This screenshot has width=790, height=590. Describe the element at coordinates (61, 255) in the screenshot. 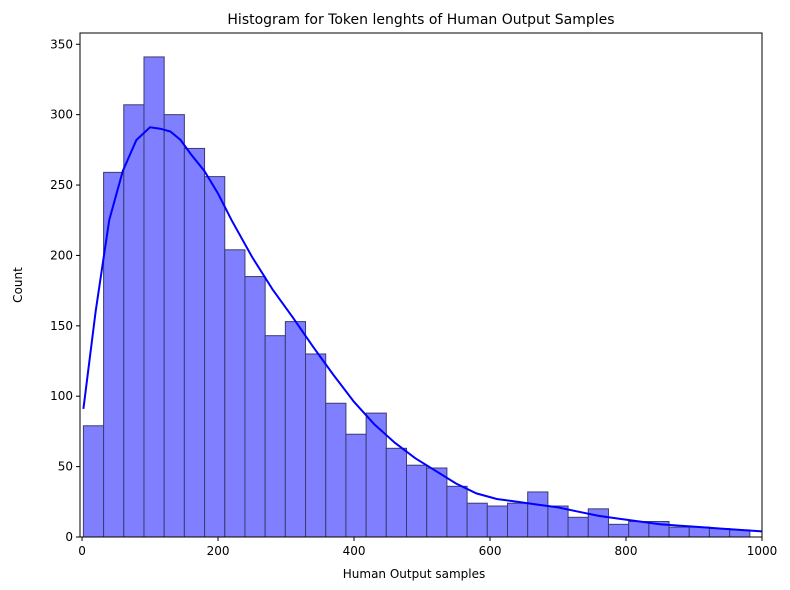

I see `y-tick-label: 200` at that location.